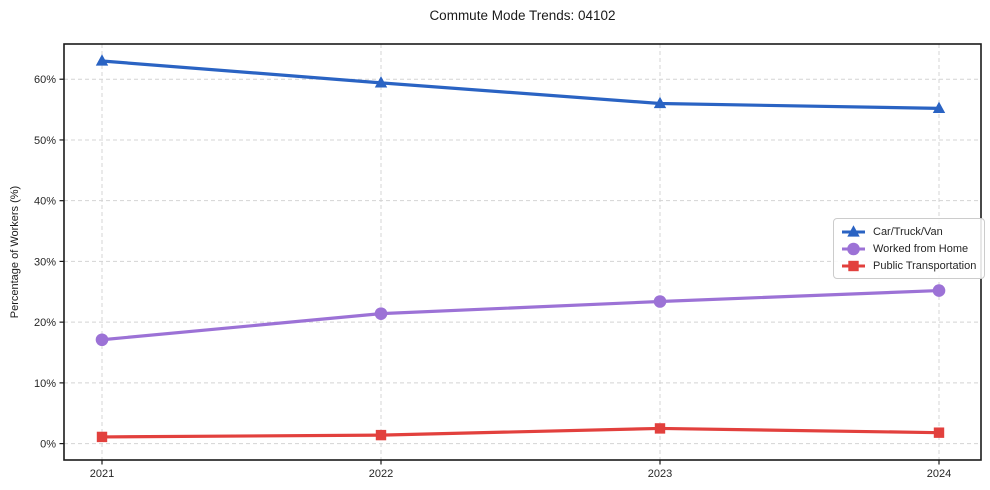 This screenshot has width=990, height=490. What do you see at coordinates (45, 262) in the screenshot?
I see `y-tick-label: 30%` at bounding box center [45, 262].